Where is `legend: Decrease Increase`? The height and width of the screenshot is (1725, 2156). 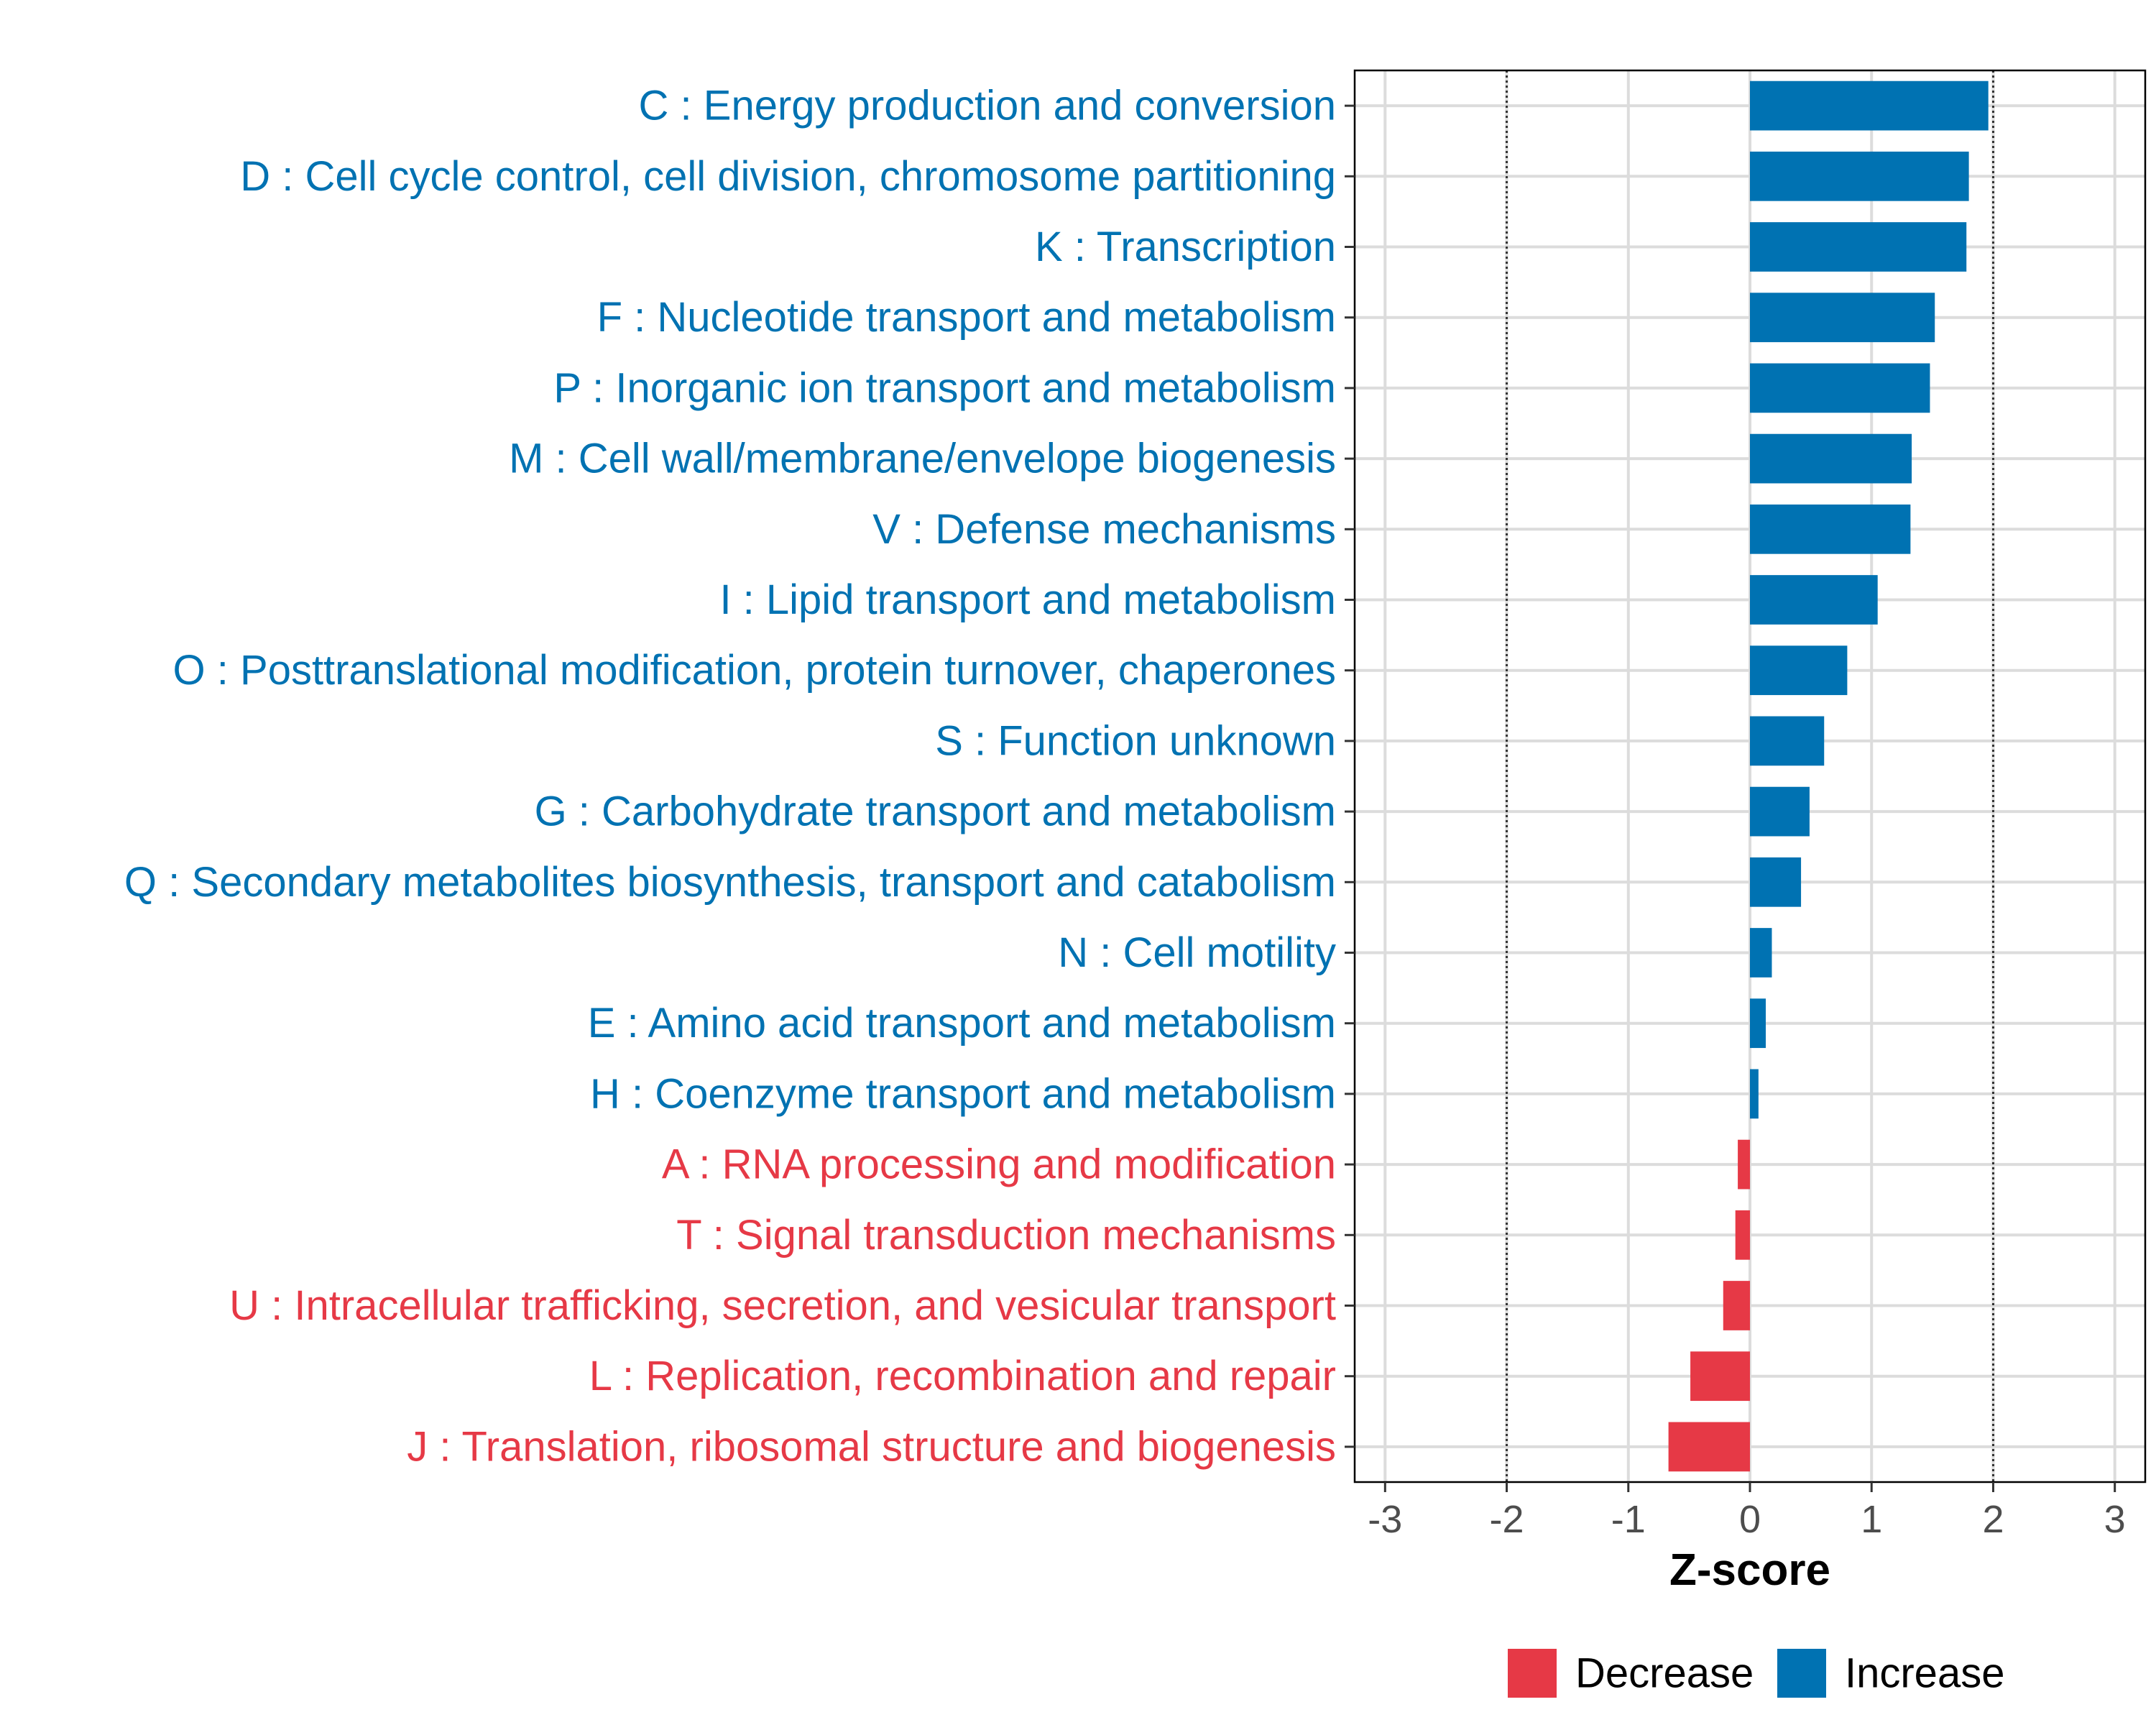
legend: Decrease Increase is located at coordinates (1756, 1673).